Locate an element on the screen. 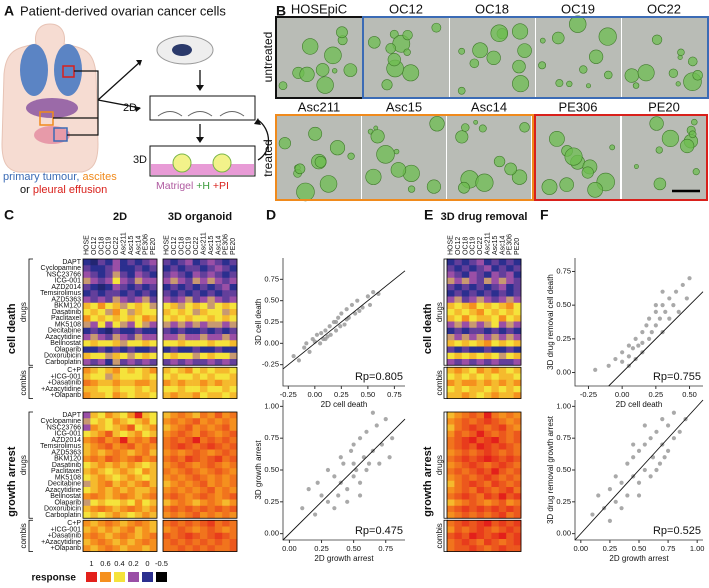 This screenshot has width=709, height=588. subgroup-label: combis is located at coordinates (23, 535).